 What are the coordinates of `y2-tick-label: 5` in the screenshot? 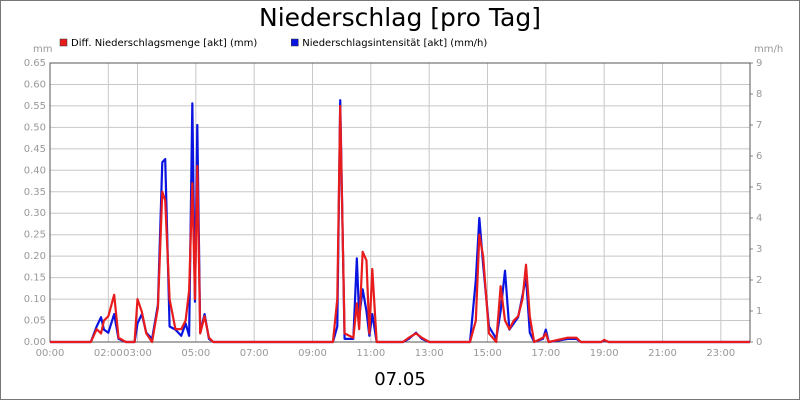 It's located at (759, 187).